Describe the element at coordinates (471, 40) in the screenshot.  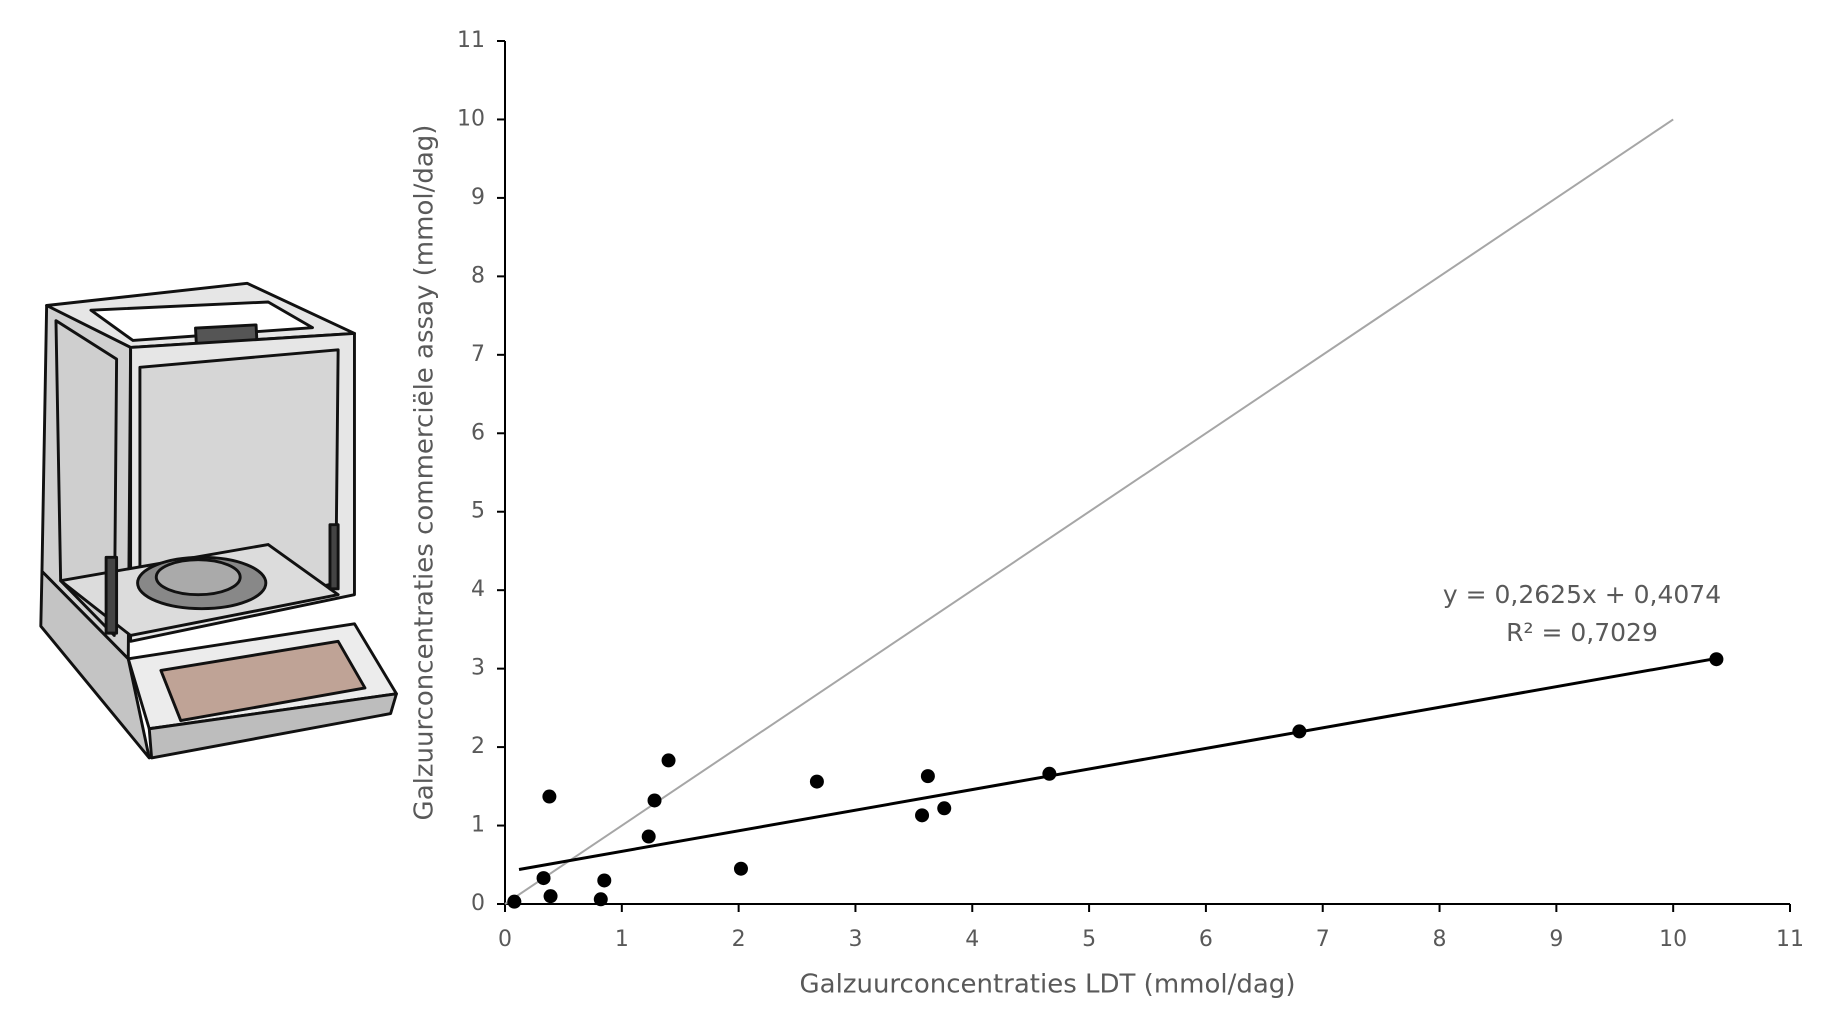
I see `y-tick-label: 11` at that location.